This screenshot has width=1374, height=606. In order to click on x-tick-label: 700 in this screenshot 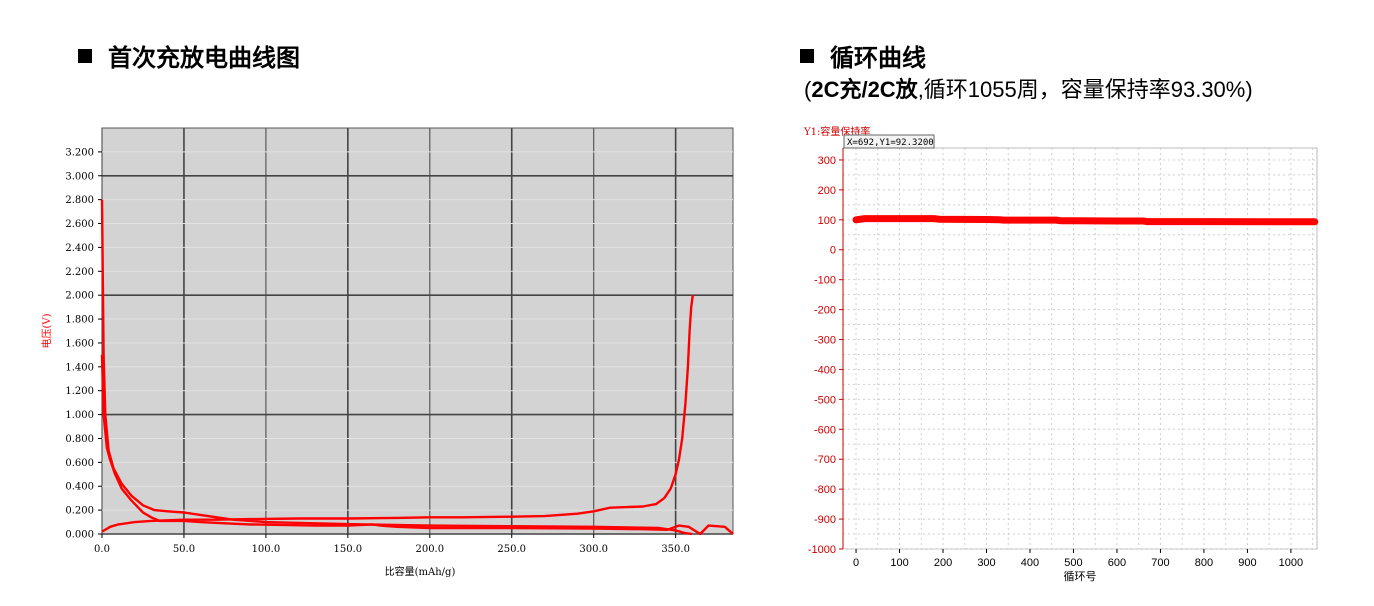, I will do `click(1160, 563)`.